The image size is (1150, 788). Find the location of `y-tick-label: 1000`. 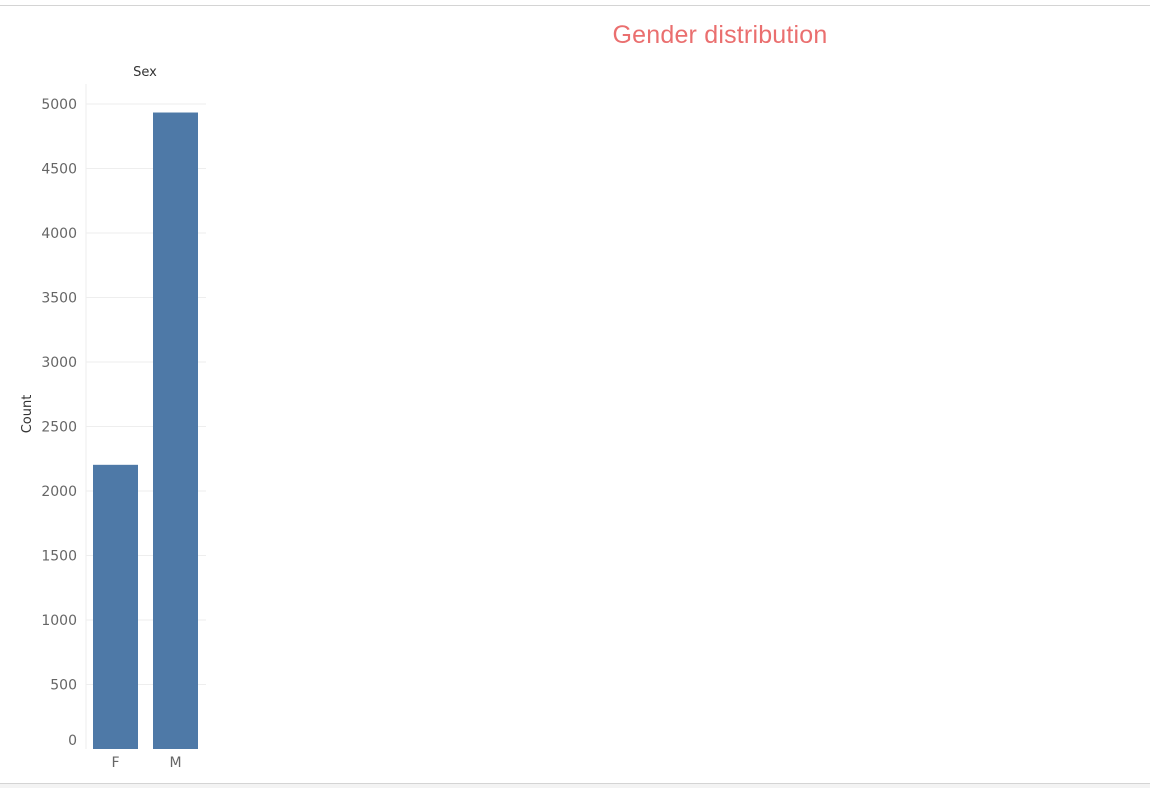

y-tick-label: 1000 is located at coordinates (59, 621).